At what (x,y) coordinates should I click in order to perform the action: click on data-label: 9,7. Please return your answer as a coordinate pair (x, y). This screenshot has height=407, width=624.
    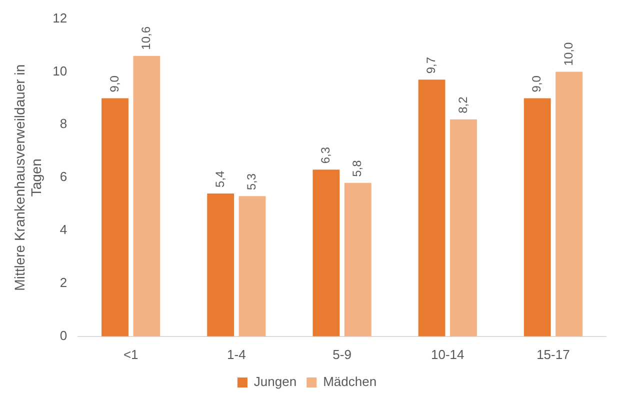
    Looking at the image, I should click on (431, 65).